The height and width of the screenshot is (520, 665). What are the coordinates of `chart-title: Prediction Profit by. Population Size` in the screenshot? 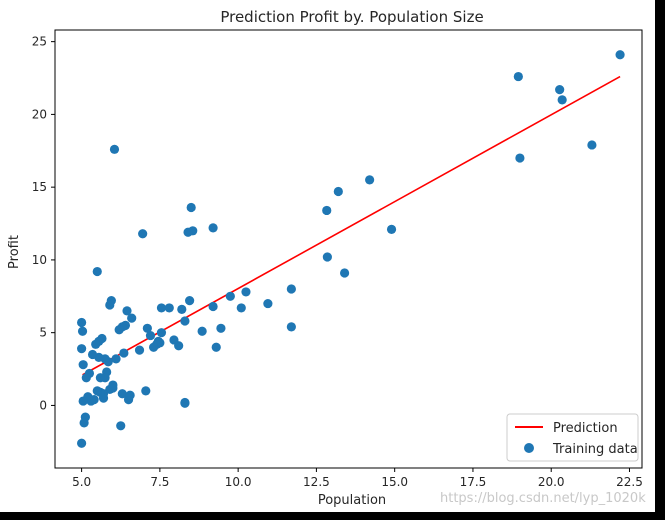 It's located at (351, 17).